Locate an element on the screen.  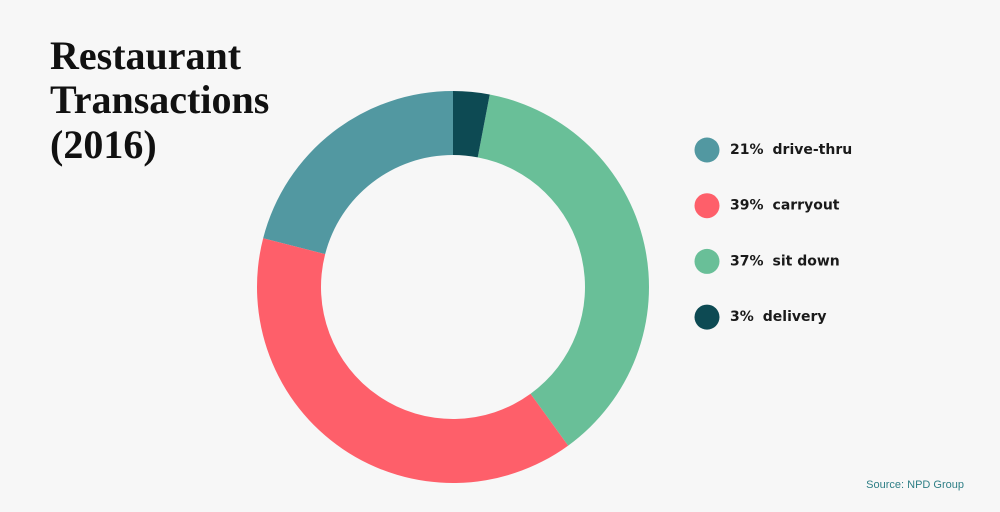
source: Source: NPD Group is located at coordinates (915, 485).